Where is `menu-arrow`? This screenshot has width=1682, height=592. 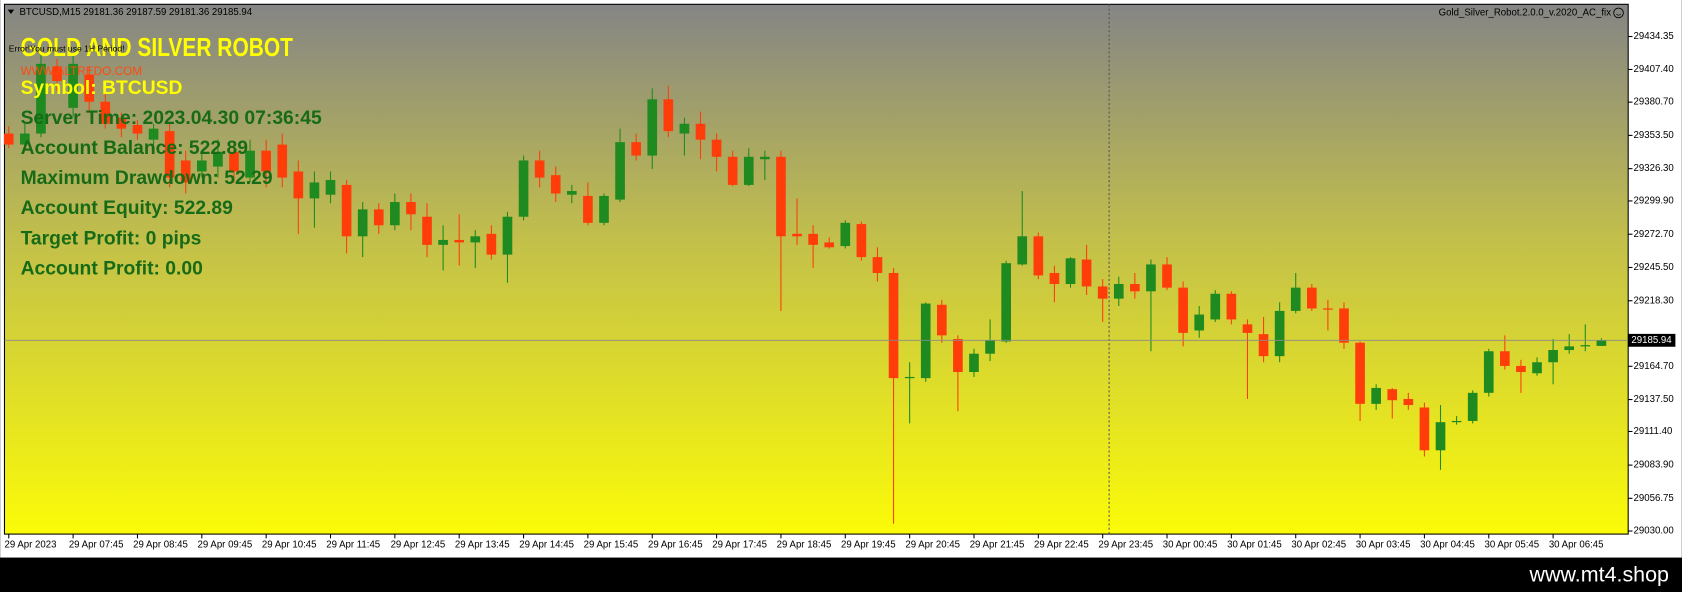
menu-arrow is located at coordinates (11, 11).